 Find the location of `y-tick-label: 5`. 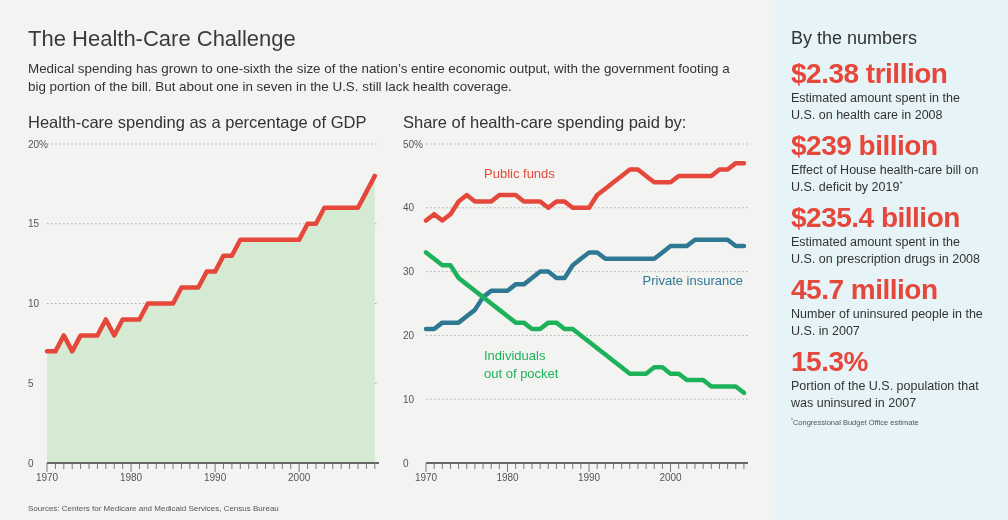

y-tick-label: 5 is located at coordinates (31, 383).